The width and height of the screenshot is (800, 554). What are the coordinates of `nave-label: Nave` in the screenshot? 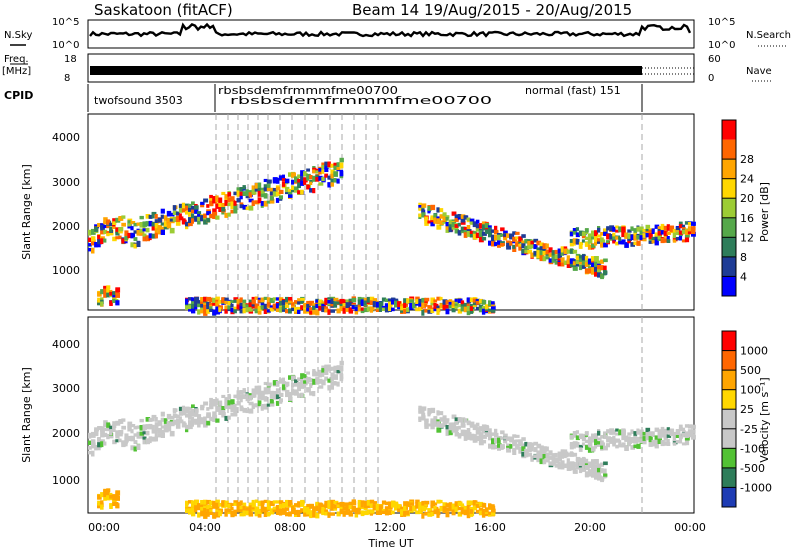 It's located at (759, 71).